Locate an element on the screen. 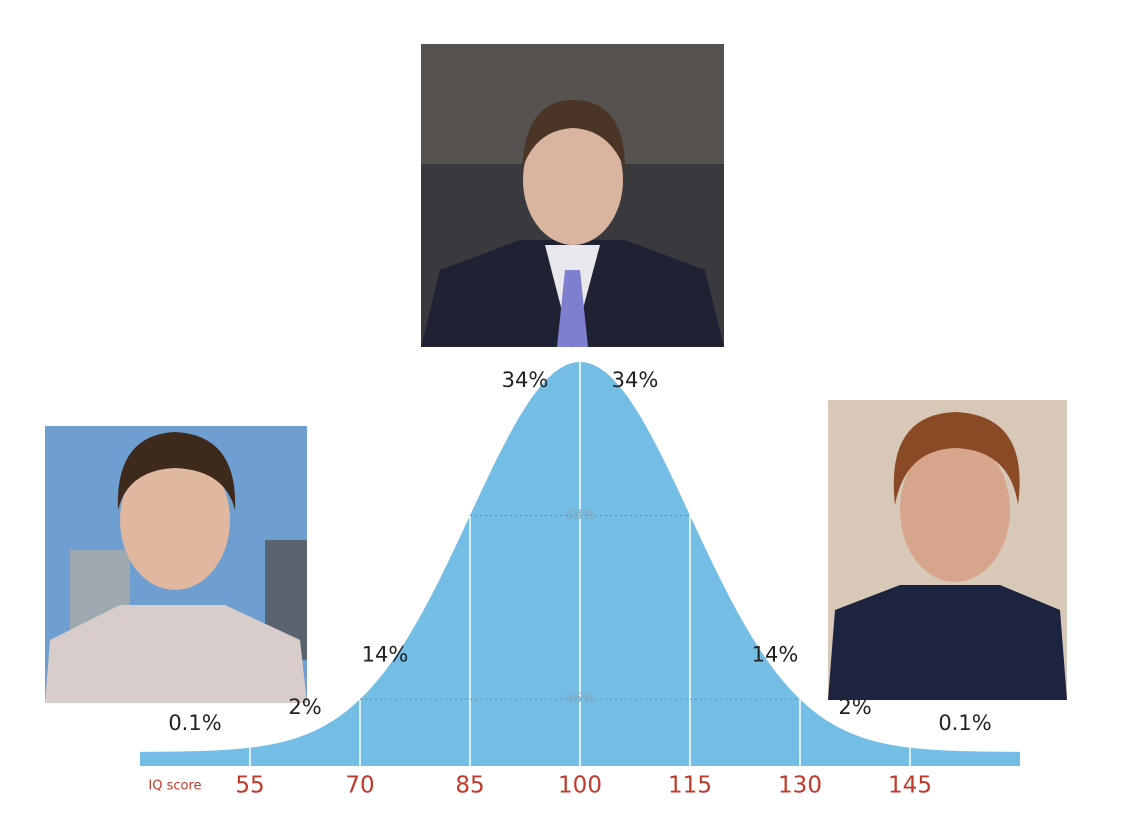 Image resolution: width=1130 pixels, height=838 pixels. interval-label: 68% is located at coordinates (580, 515).